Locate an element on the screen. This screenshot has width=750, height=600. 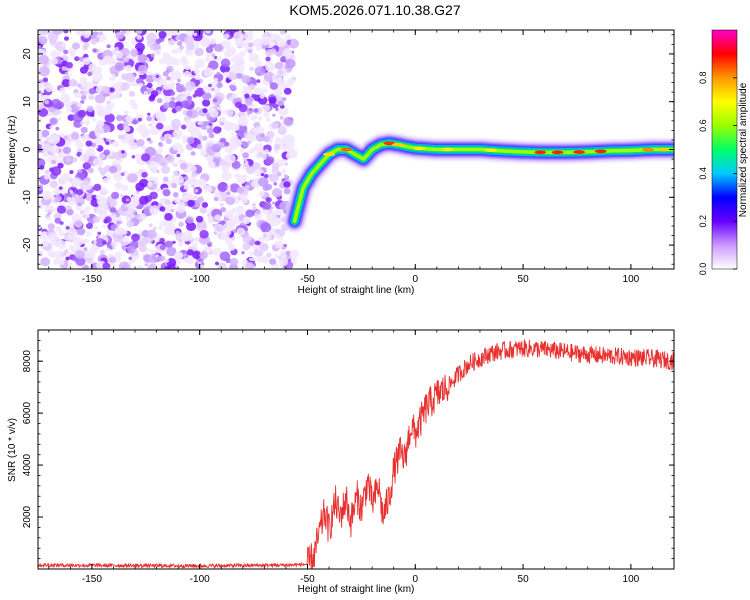
signal-peak is located at coordinates (329, 154).